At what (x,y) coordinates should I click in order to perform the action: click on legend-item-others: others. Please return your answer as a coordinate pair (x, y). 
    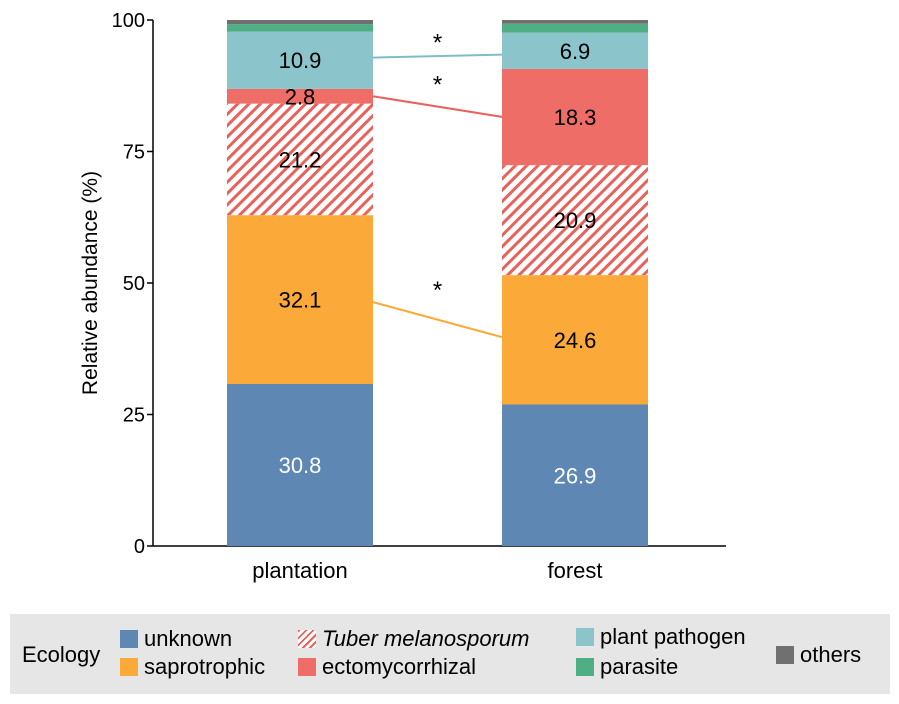
    Looking at the image, I should click on (818, 655).